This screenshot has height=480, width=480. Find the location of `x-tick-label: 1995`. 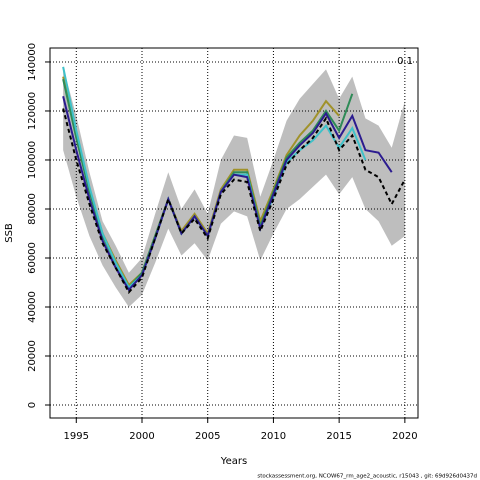

x-tick-label: 1995 is located at coordinates (76, 436).